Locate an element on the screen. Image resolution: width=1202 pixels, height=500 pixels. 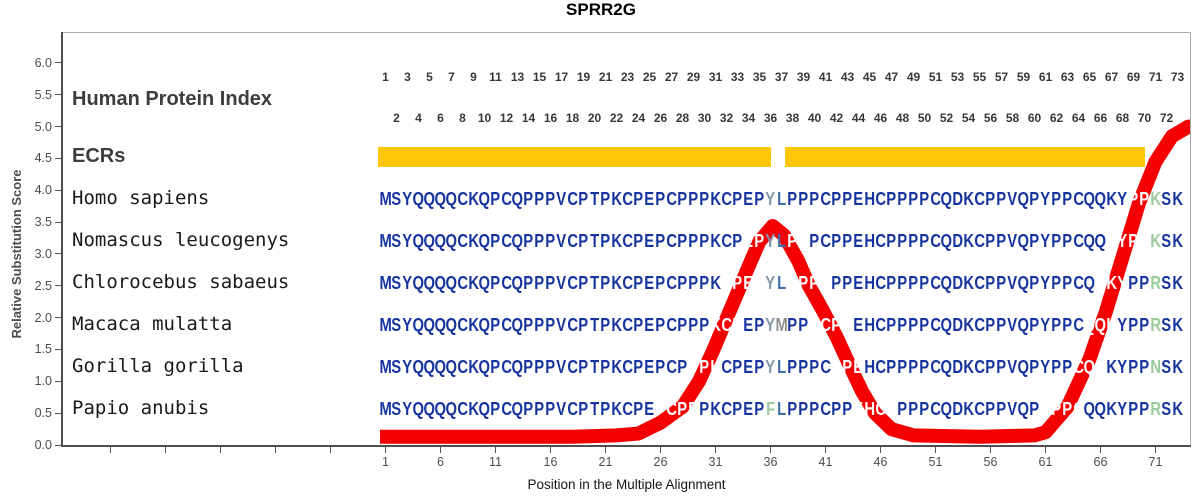
y-tick-label: 2.0 is located at coordinates (43, 317).